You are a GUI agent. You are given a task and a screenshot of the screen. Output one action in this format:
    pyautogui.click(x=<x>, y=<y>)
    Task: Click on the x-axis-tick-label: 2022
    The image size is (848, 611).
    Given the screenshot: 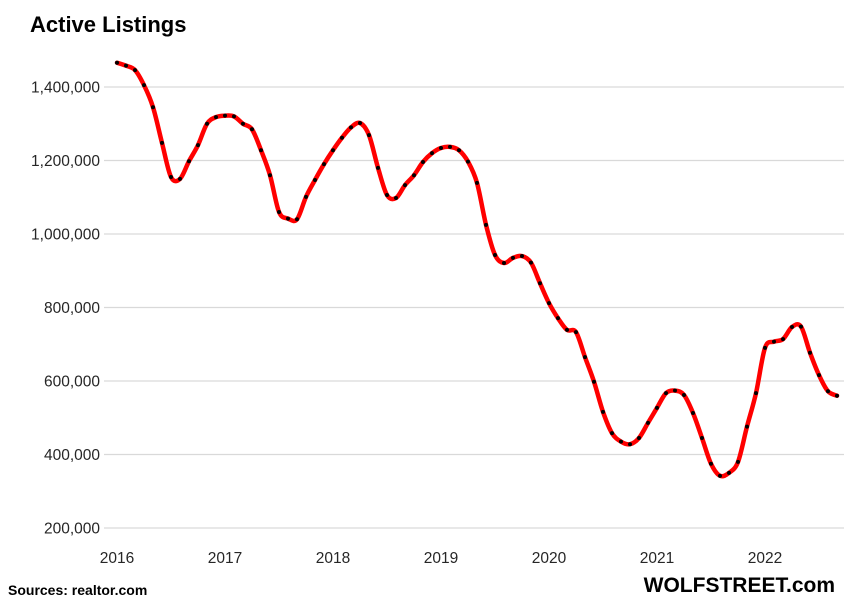 What is the action you would take?
    pyautogui.click(x=765, y=558)
    